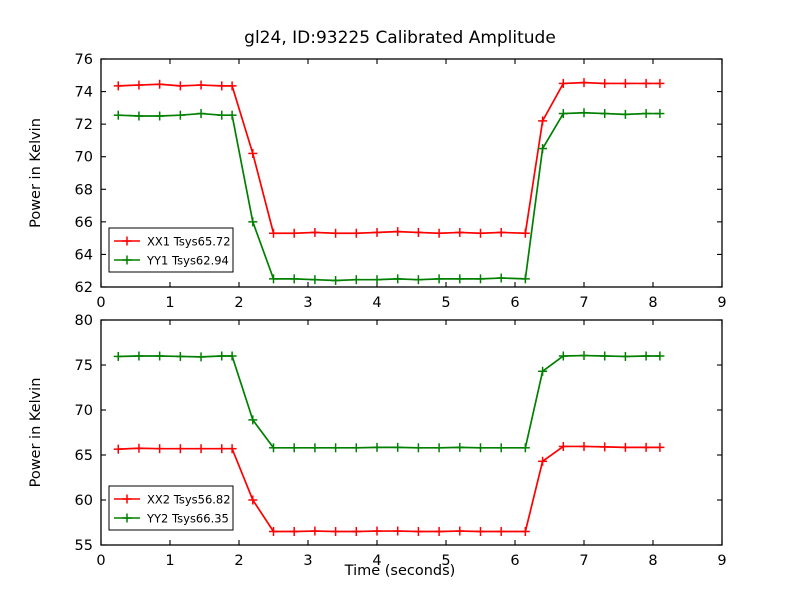  Describe the element at coordinates (84, 501) in the screenshot. I see `y-tick-label: 60` at that location.